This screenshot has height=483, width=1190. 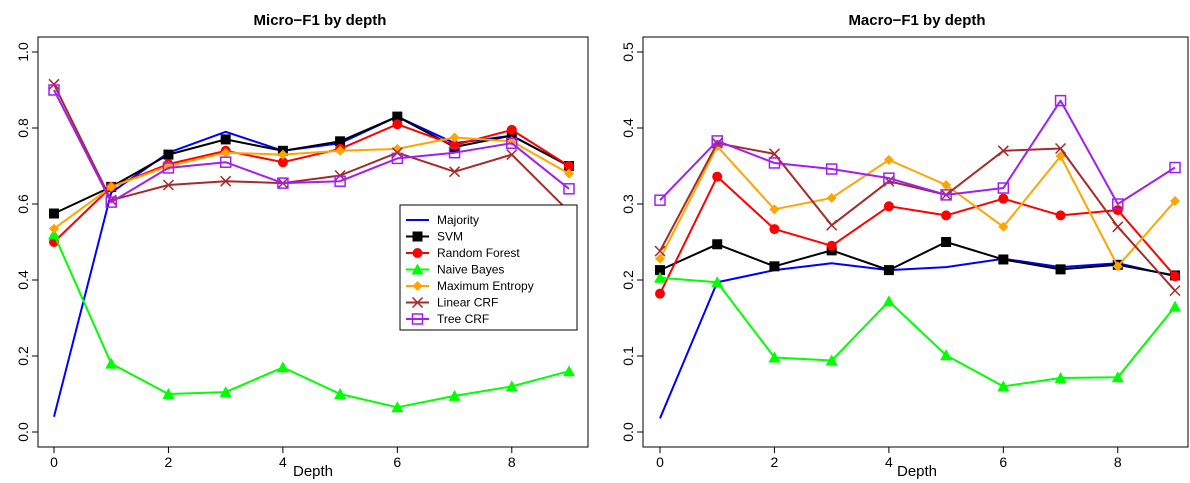 I want to click on legend-item-naive-bayes: Naive Bayes, so click(x=455, y=270).